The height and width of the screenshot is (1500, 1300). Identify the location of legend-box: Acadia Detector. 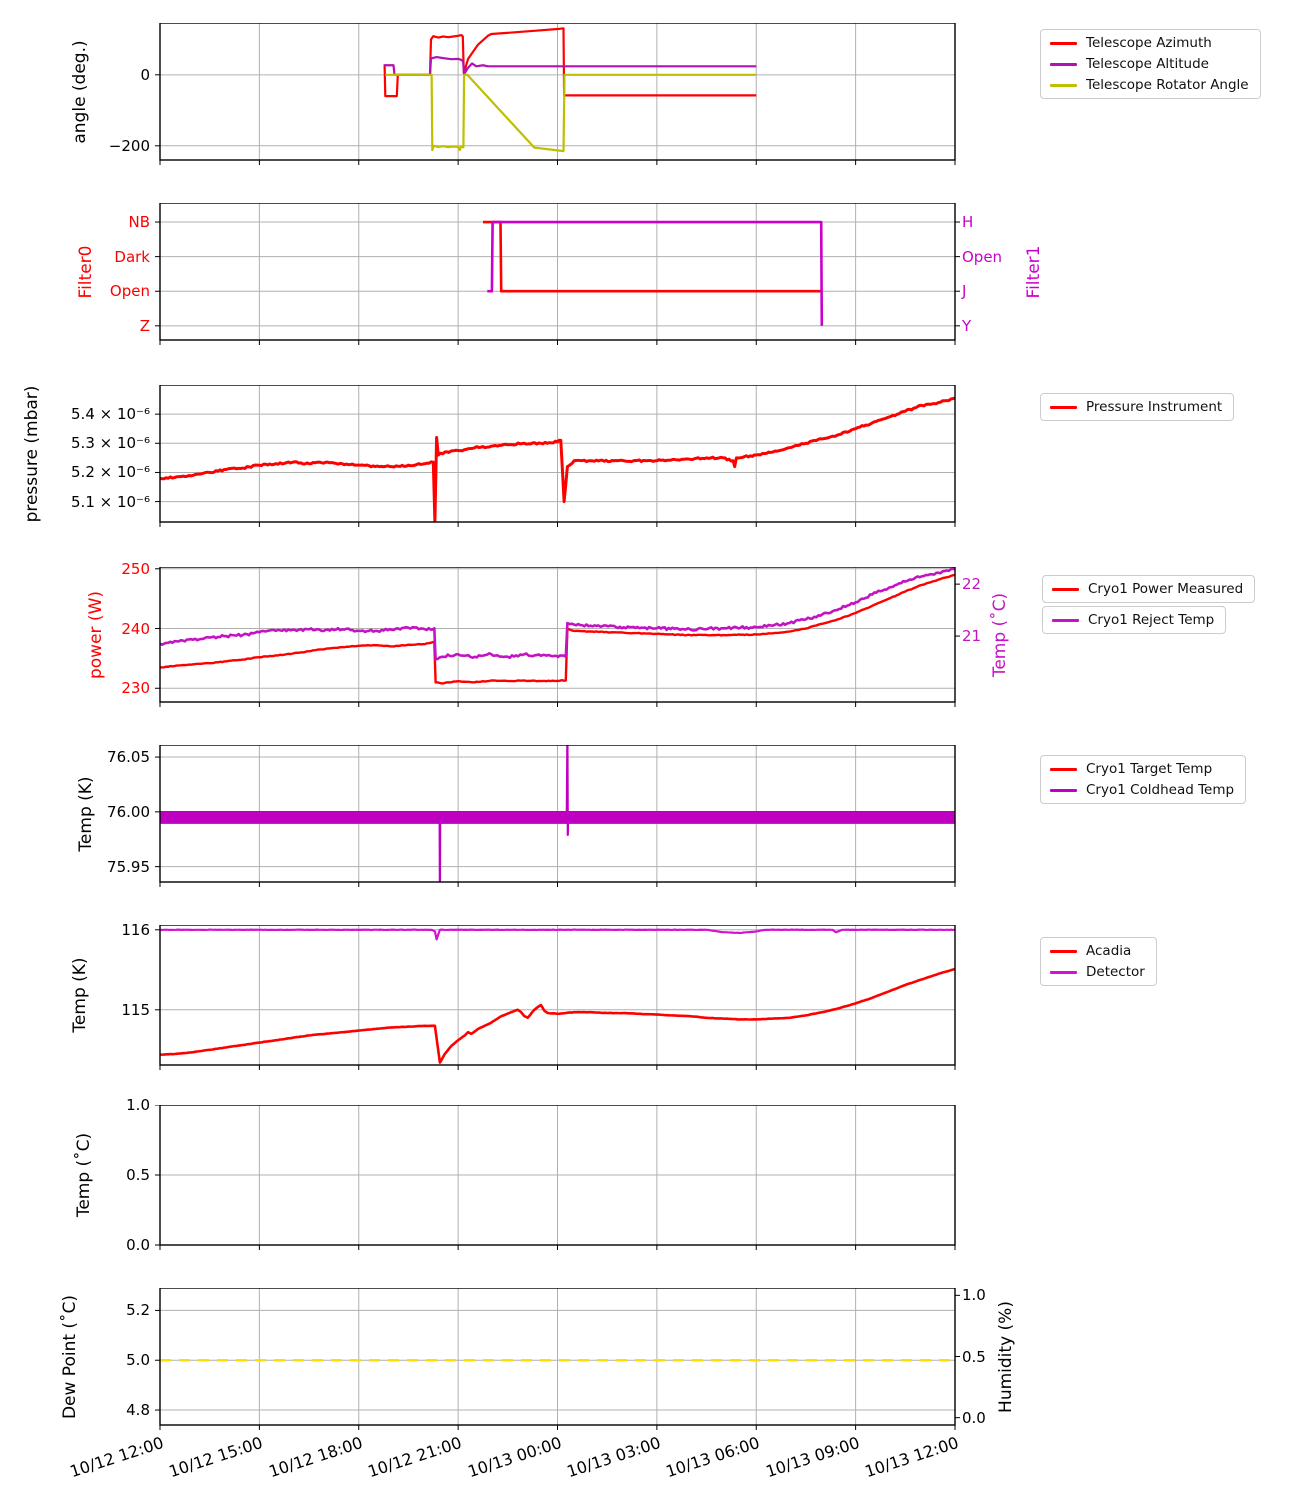
(1098, 961).